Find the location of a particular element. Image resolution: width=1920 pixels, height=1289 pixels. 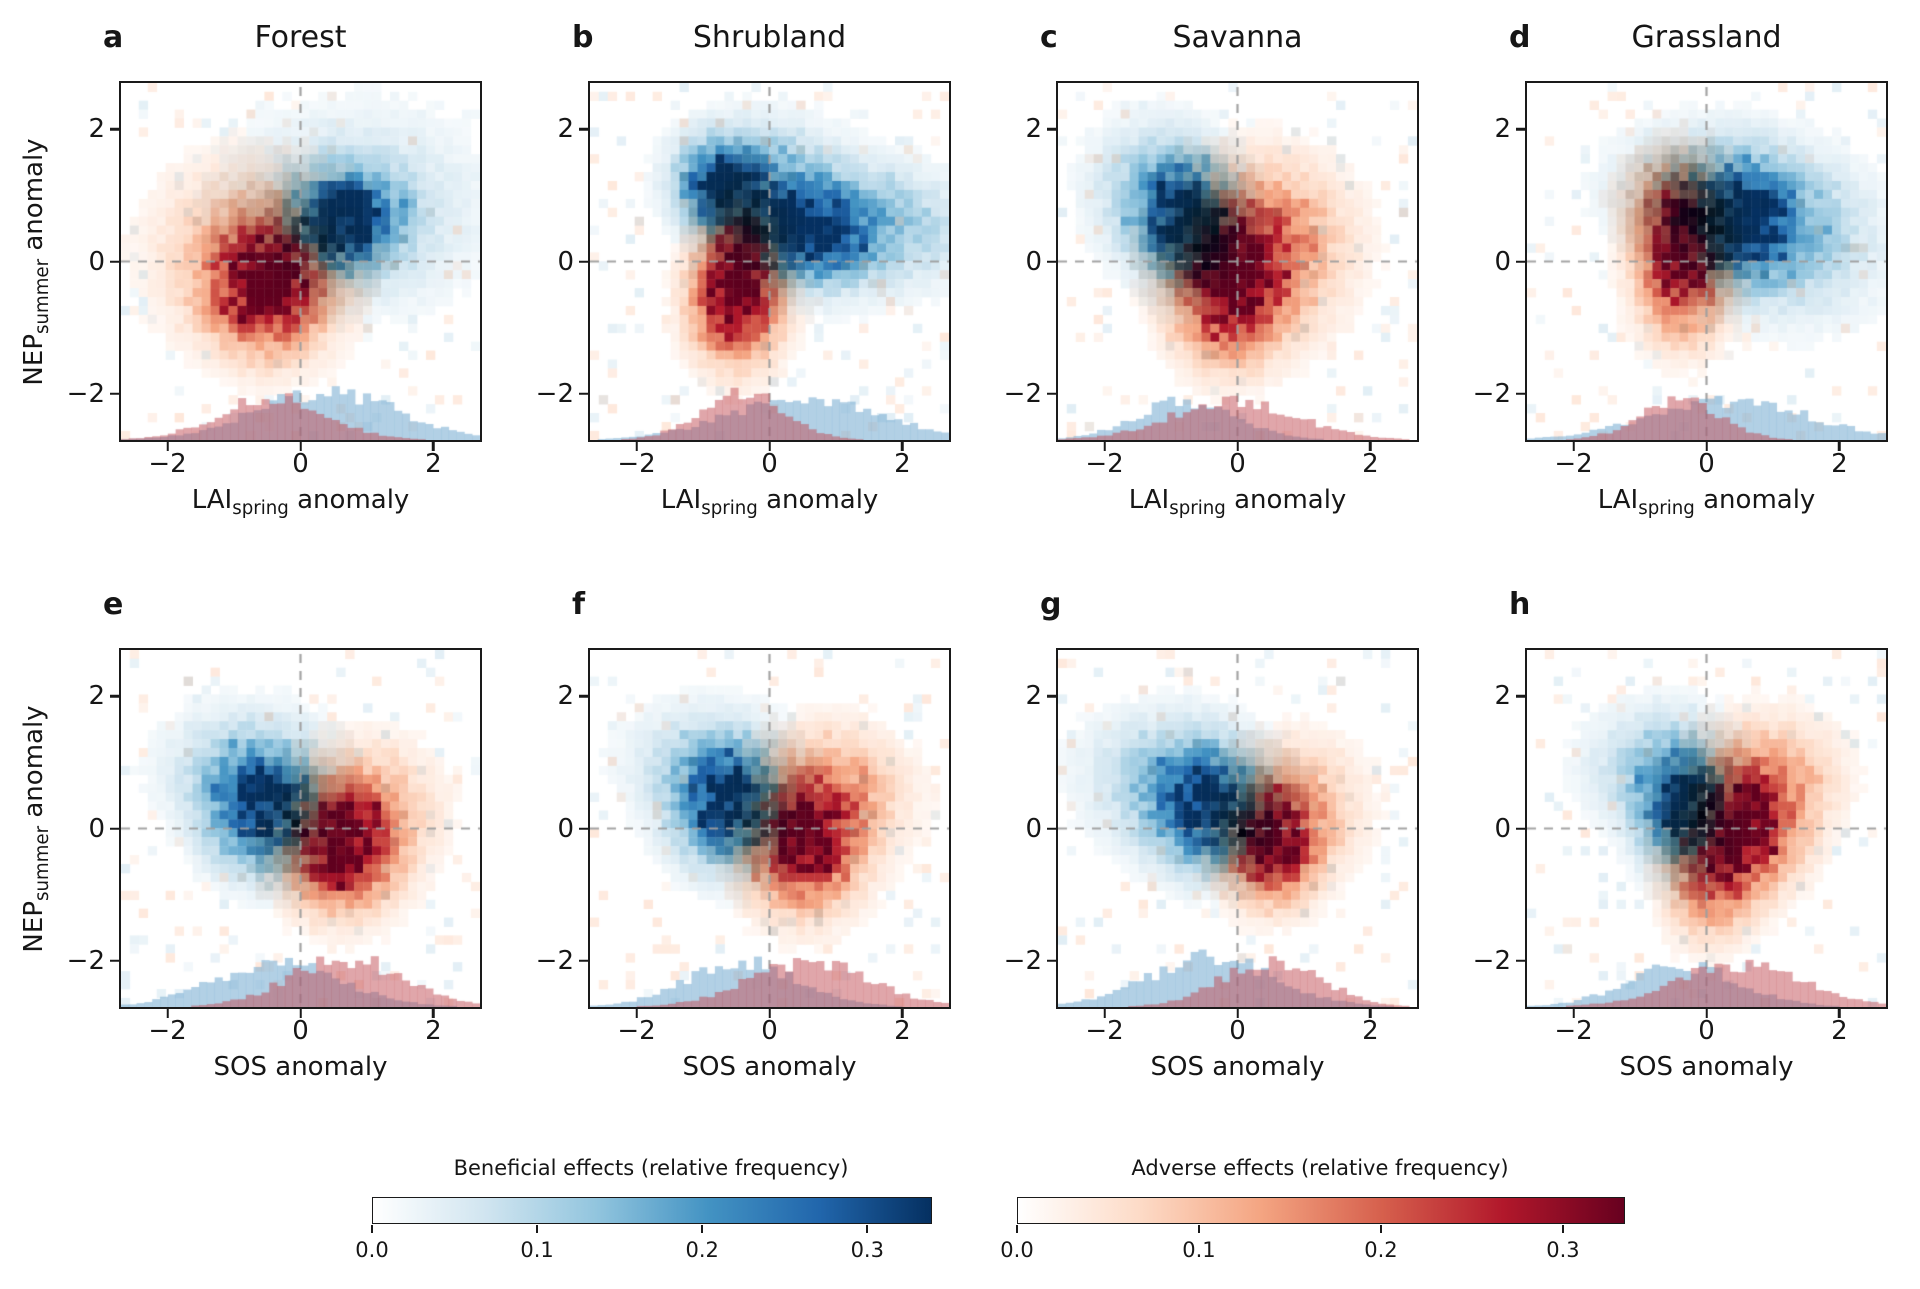

colorbar-tick-label: 0.2 is located at coordinates (1381, 1250).